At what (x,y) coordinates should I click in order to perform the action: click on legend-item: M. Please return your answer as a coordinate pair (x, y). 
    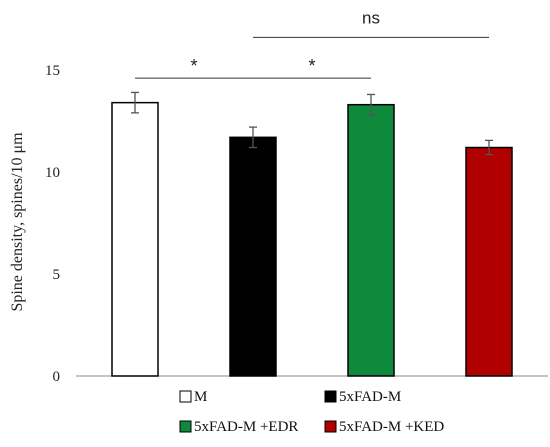
    Looking at the image, I should click on (193, 397).